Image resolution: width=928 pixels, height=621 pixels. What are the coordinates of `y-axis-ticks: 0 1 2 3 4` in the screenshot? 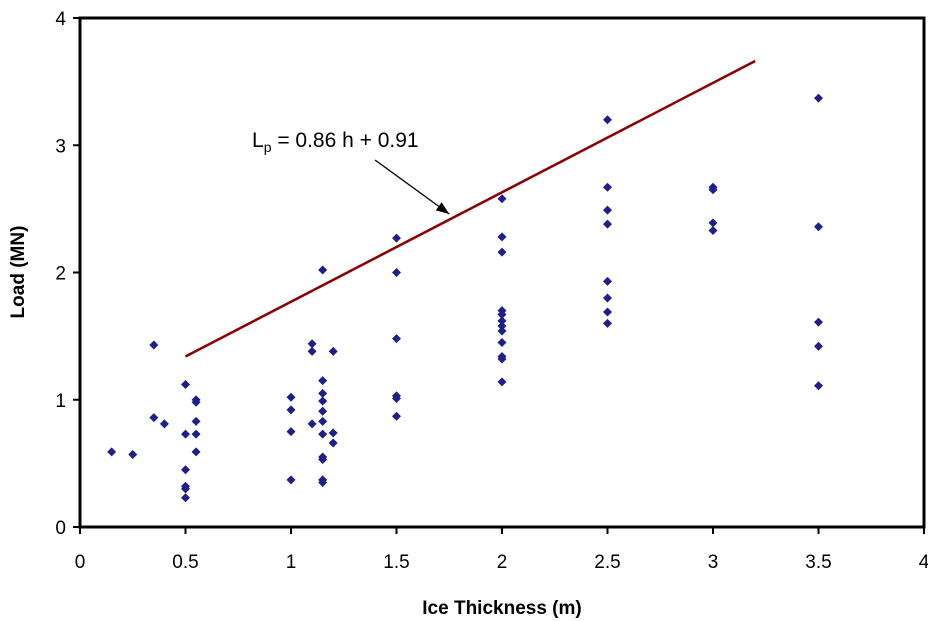 It's located at (67, 274).